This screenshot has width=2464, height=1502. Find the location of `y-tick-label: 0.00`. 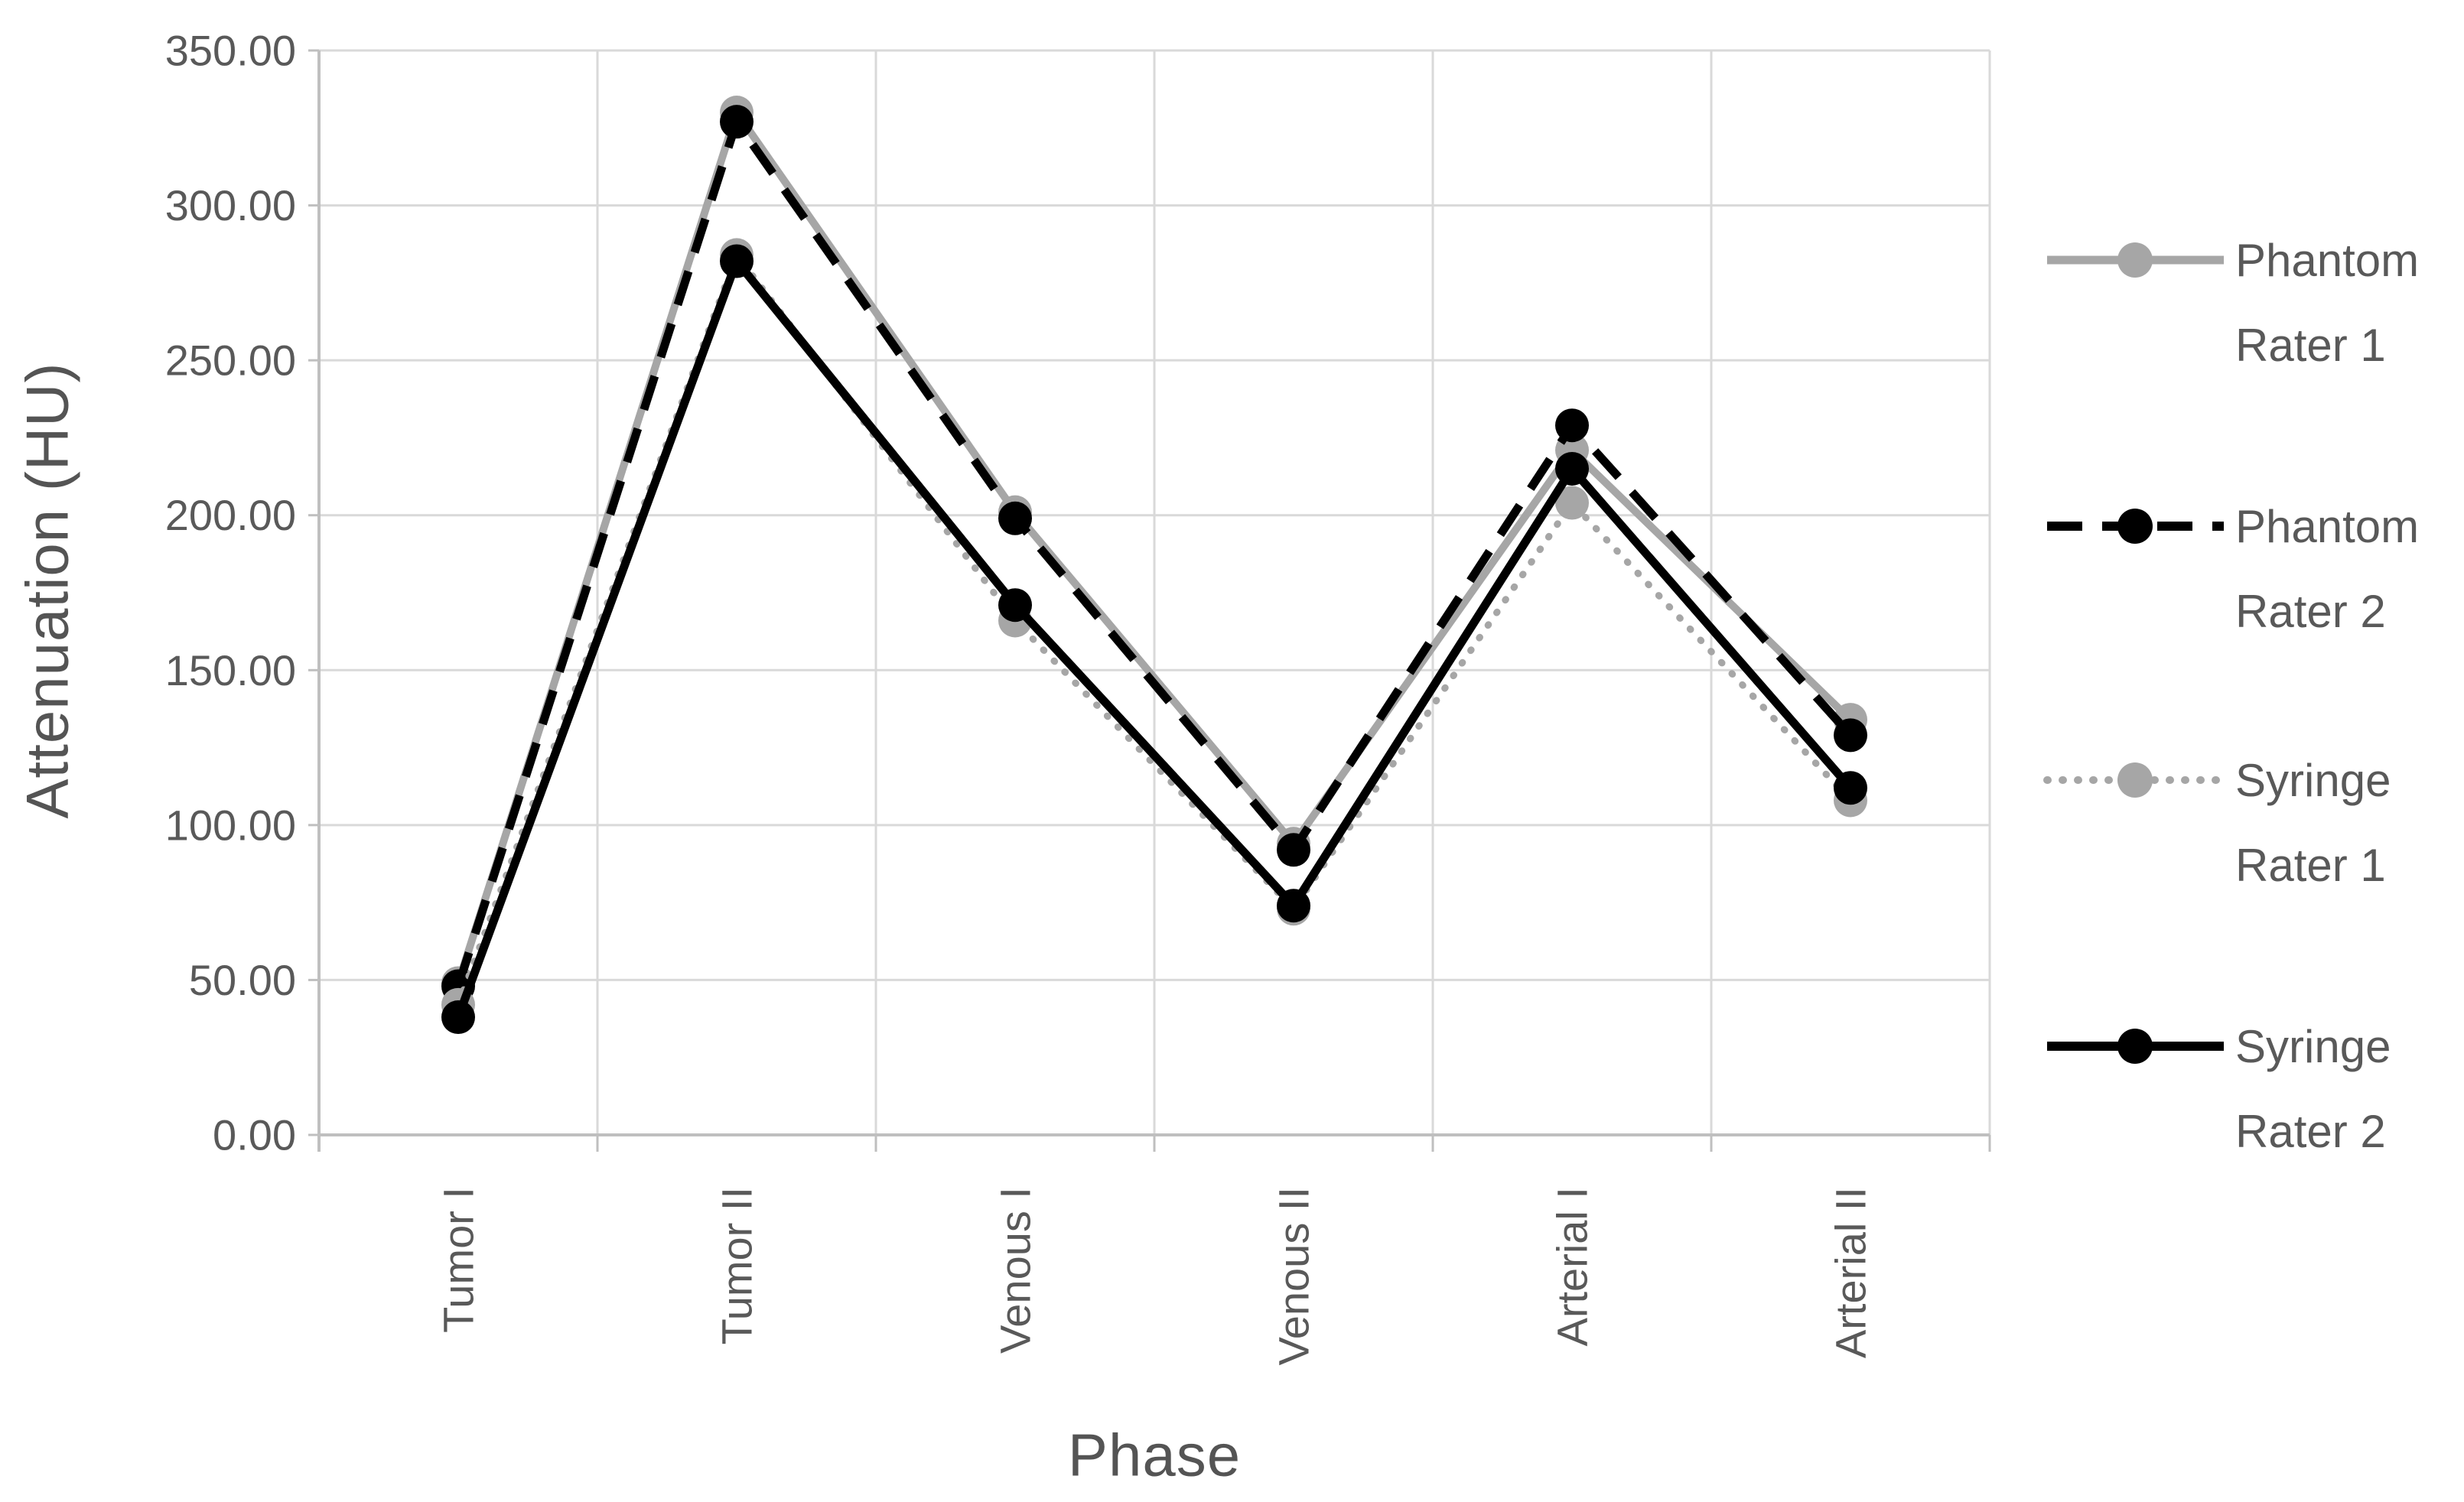

y-tick-label: 0.00 is located at coordinates (255, 1135).